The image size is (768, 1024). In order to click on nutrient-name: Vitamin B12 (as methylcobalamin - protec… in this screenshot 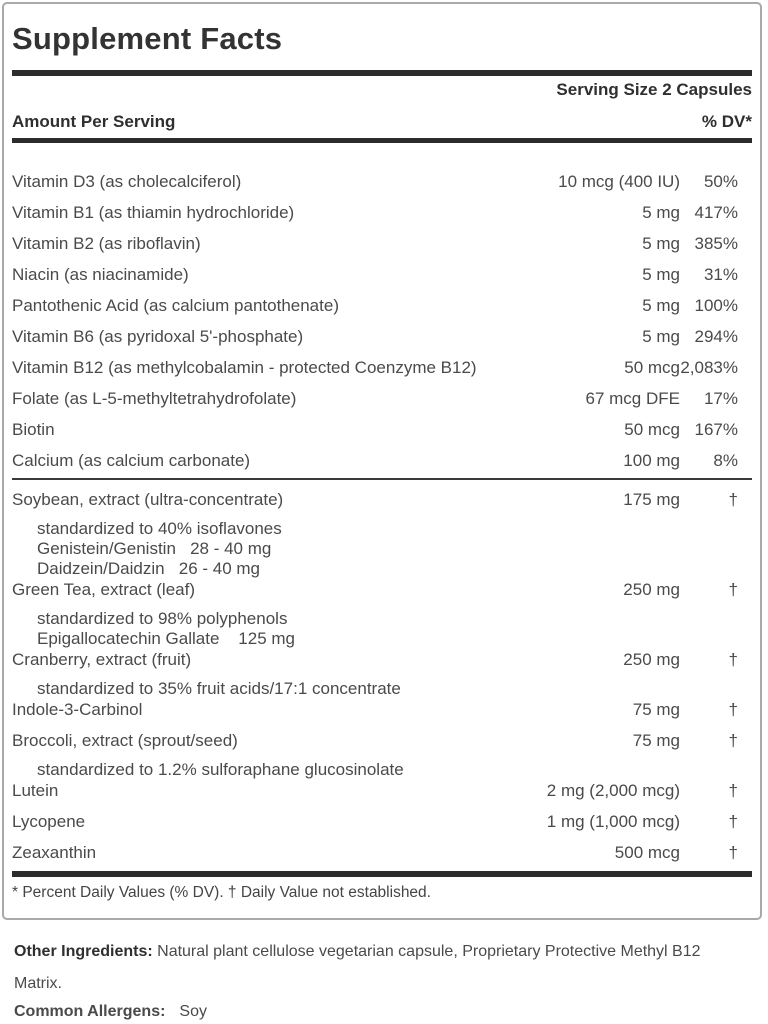, I will do `click(244, 367)`.